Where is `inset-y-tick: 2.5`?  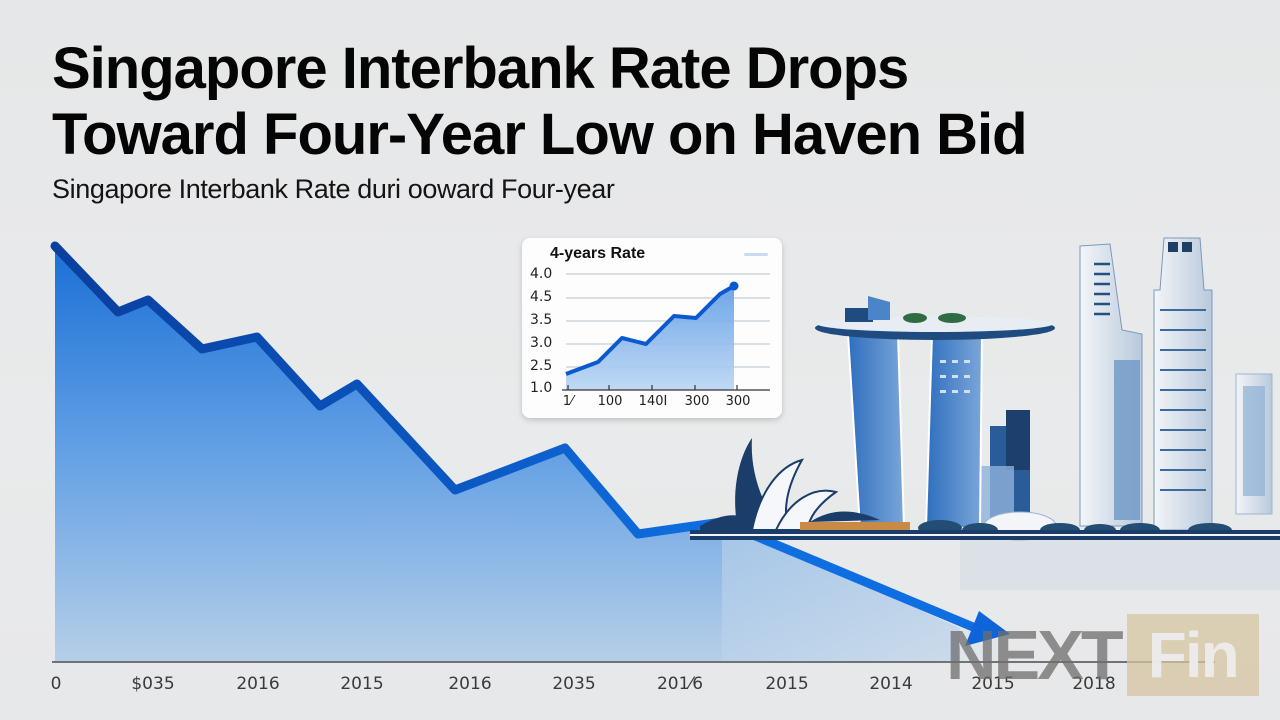
inset-y-tick: 2.5 is located at coordinates (541, 366).